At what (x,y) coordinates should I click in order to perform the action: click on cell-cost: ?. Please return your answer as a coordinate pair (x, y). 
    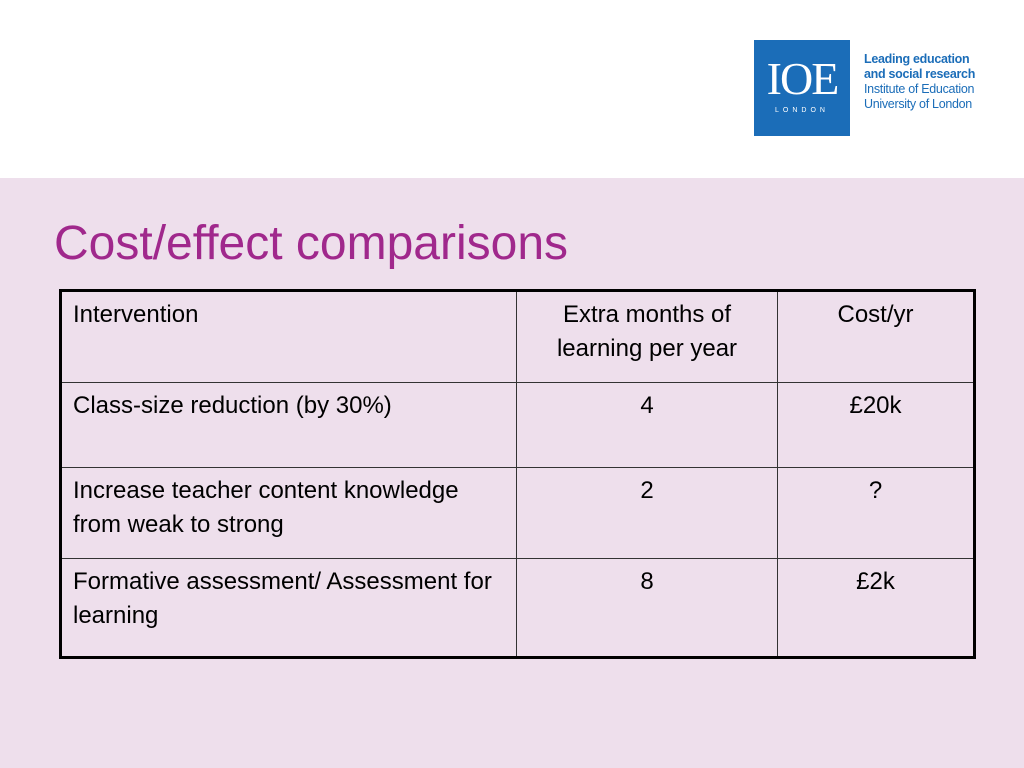
    Looking at the image, I should click on (876, 513).